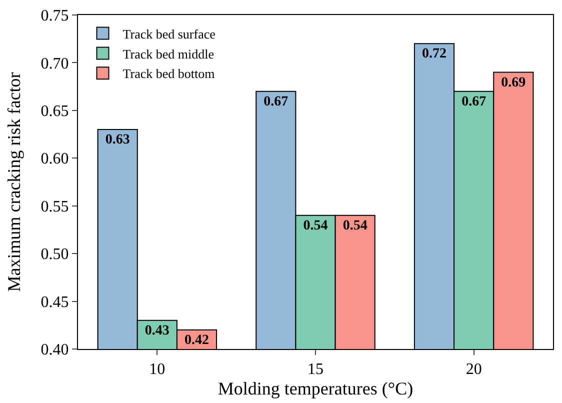  I want to click on x-tick-label: 20, so click(474, 369).